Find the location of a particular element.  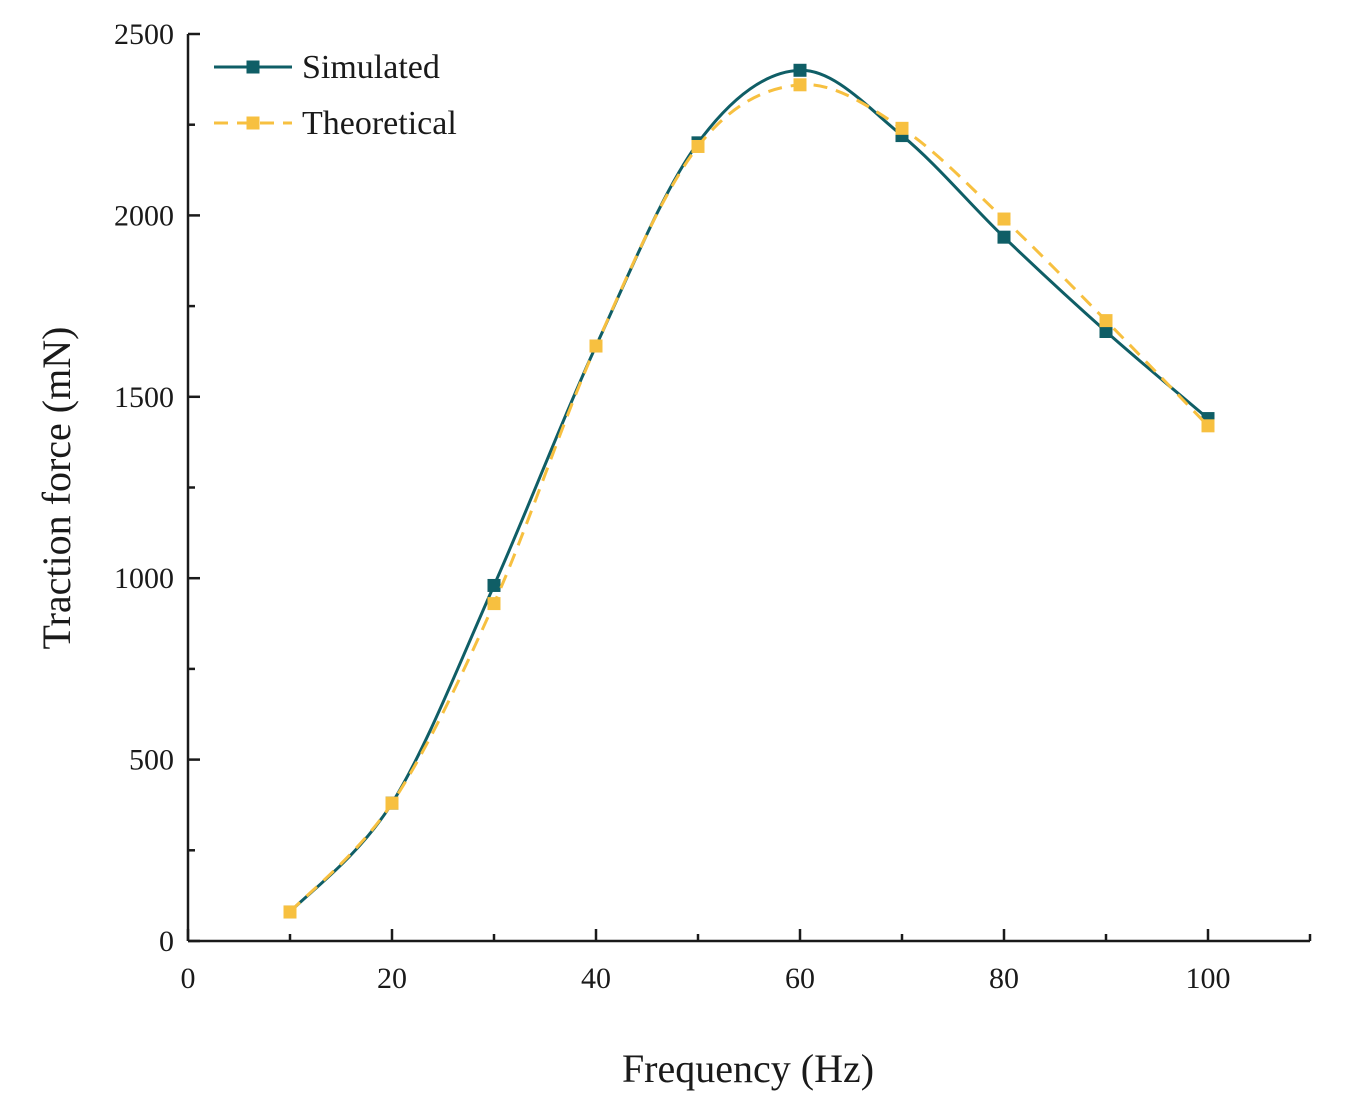

y-tick-label: 2000 is located at coordinates (144, 215).